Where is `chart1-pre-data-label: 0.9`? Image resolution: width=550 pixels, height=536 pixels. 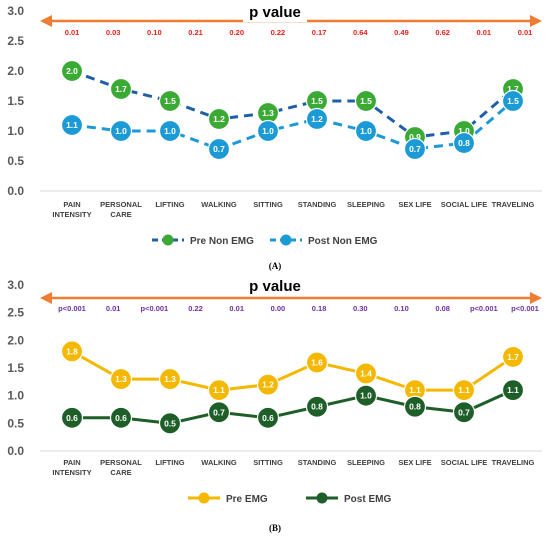 chart1-pre-data-label: 0.9 is located at coordinates (415, 137).